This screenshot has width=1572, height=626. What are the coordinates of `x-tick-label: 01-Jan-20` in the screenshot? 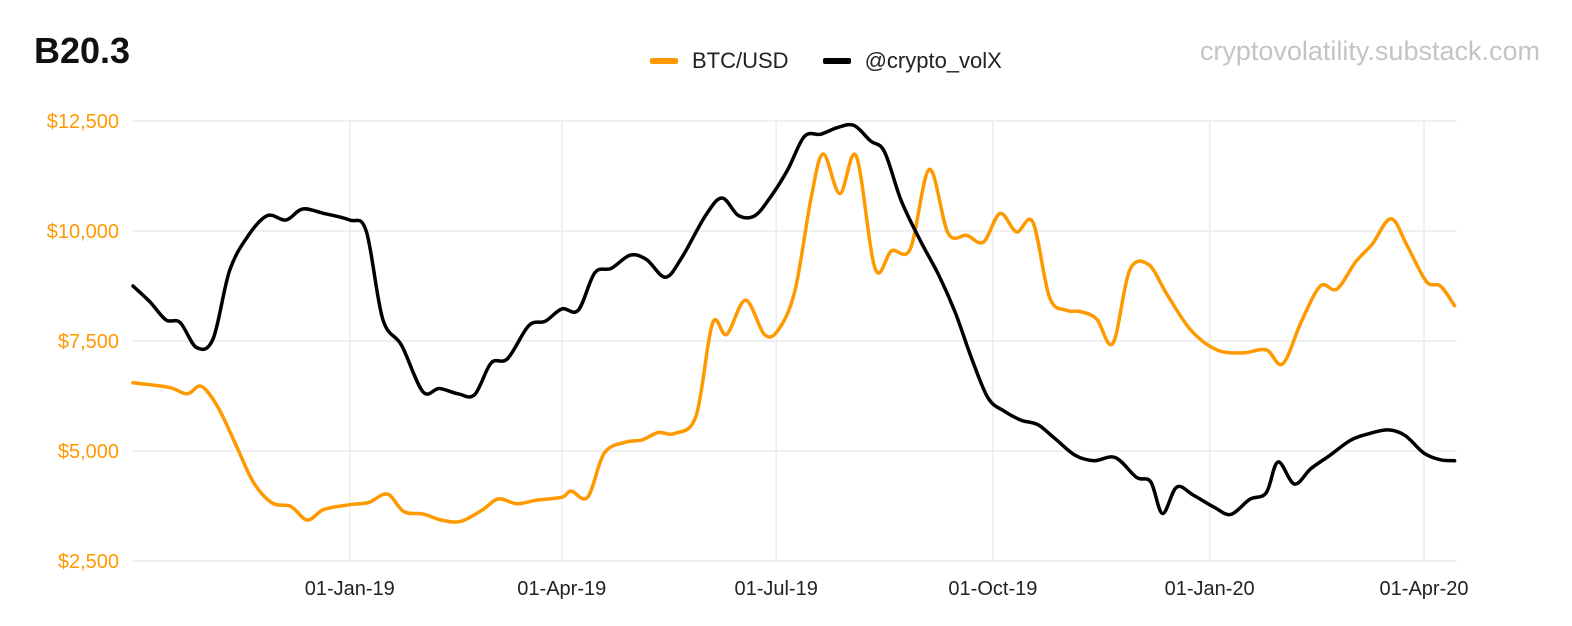 It's located at (1210, 589).